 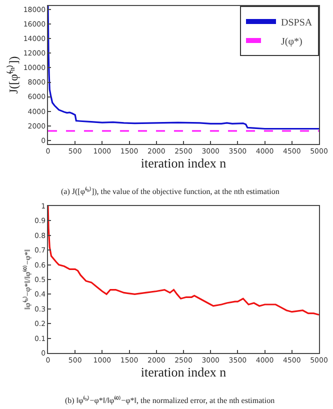 What do you see at coordinates (291, 42) in the screenshot?
I see `legend-label: J(φ*)` at bounding box center [291, 42].